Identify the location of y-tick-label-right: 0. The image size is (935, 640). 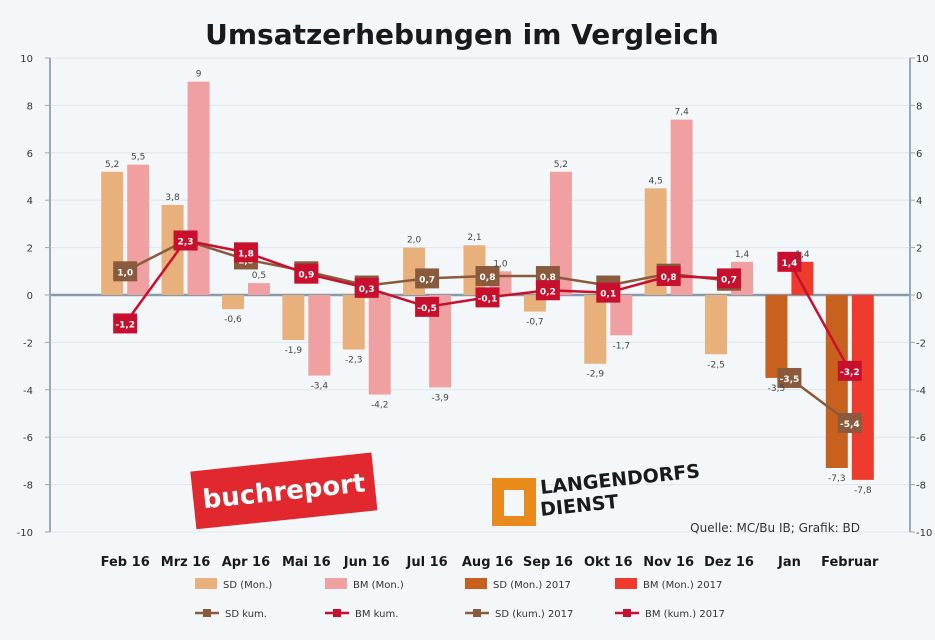
(919, 296).